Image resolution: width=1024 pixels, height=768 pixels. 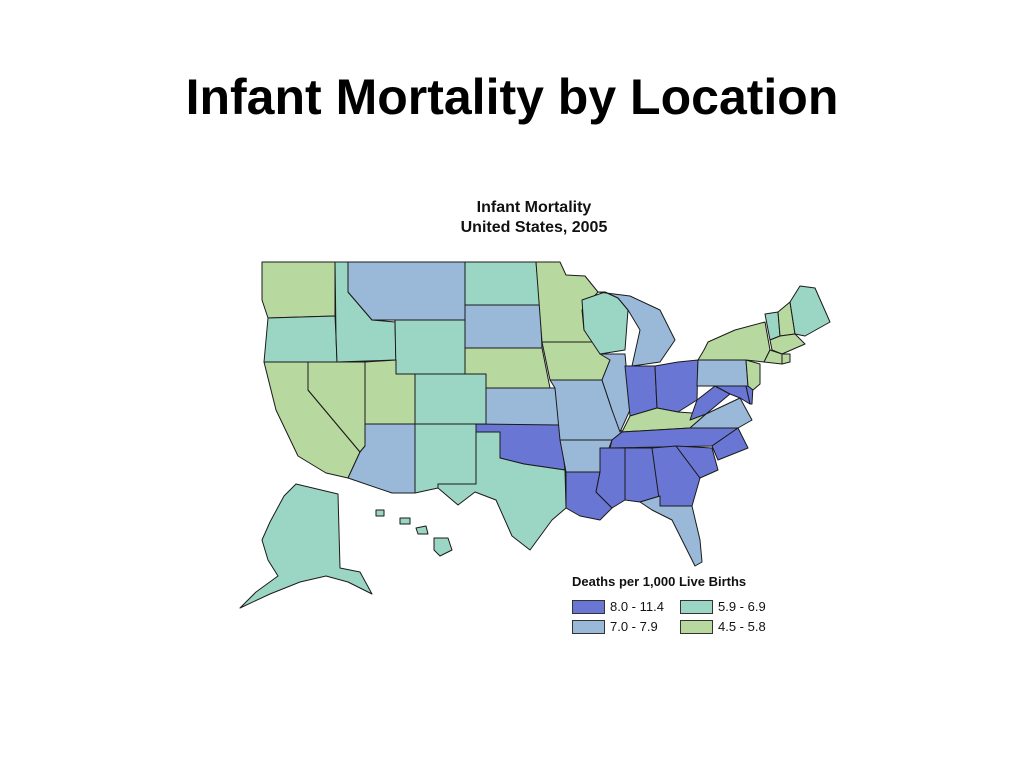 I want to click on state-HI-kauai, so click(x=380, y=513).